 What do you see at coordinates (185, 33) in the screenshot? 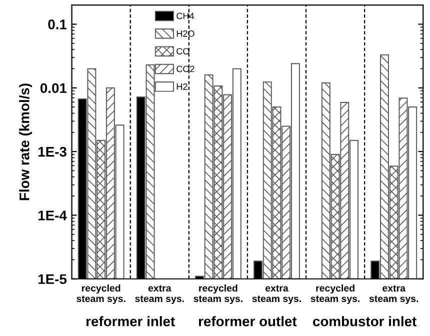
I see `legend-label: H2O` at bounding box center [185, 33].